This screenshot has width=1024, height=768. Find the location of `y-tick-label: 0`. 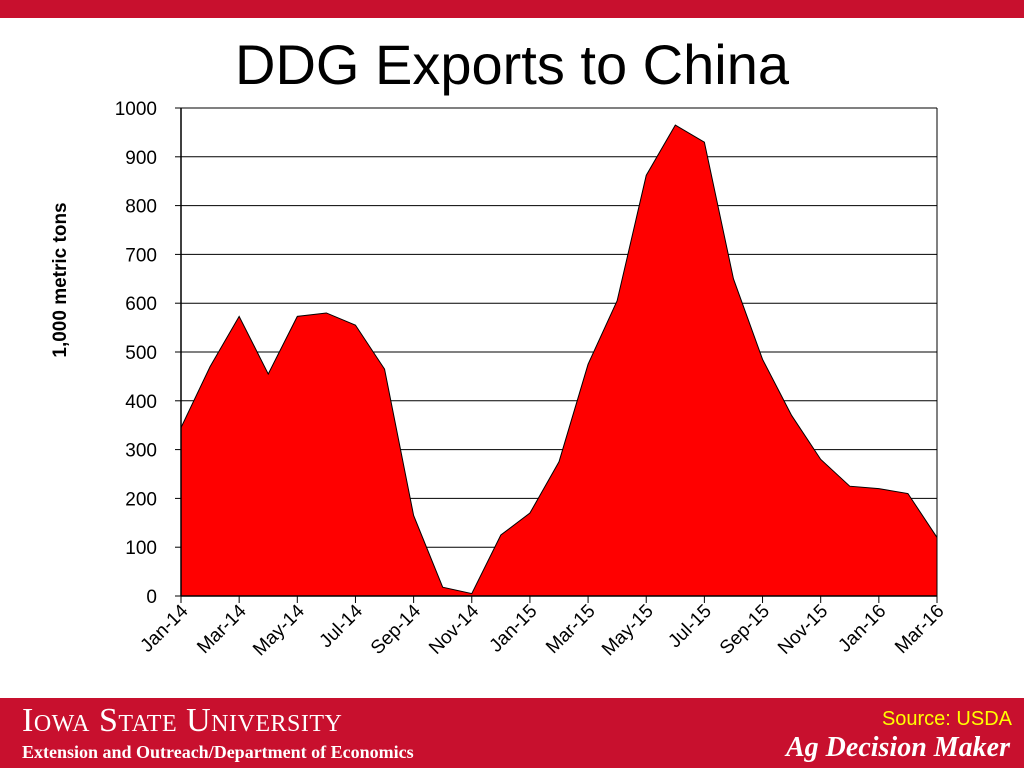

y-tick-label: 0 is located at coordinates (151, 597).